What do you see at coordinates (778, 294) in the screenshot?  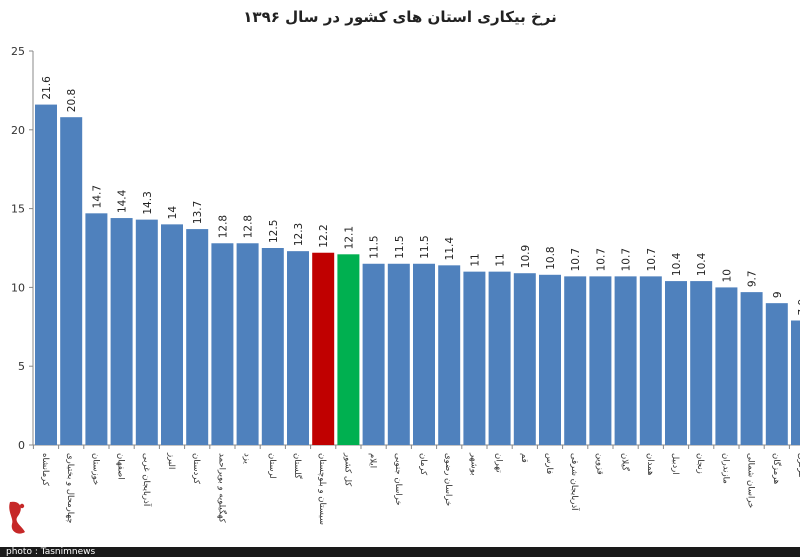 I see `value-label: 9` at bounding box center [778, 294].